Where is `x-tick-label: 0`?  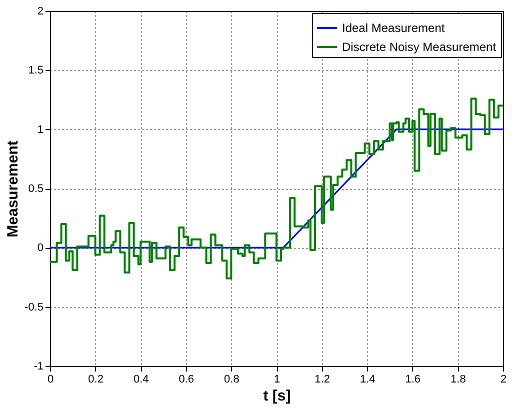
x-tick-label: 0 is located at coordinates (50, 380).